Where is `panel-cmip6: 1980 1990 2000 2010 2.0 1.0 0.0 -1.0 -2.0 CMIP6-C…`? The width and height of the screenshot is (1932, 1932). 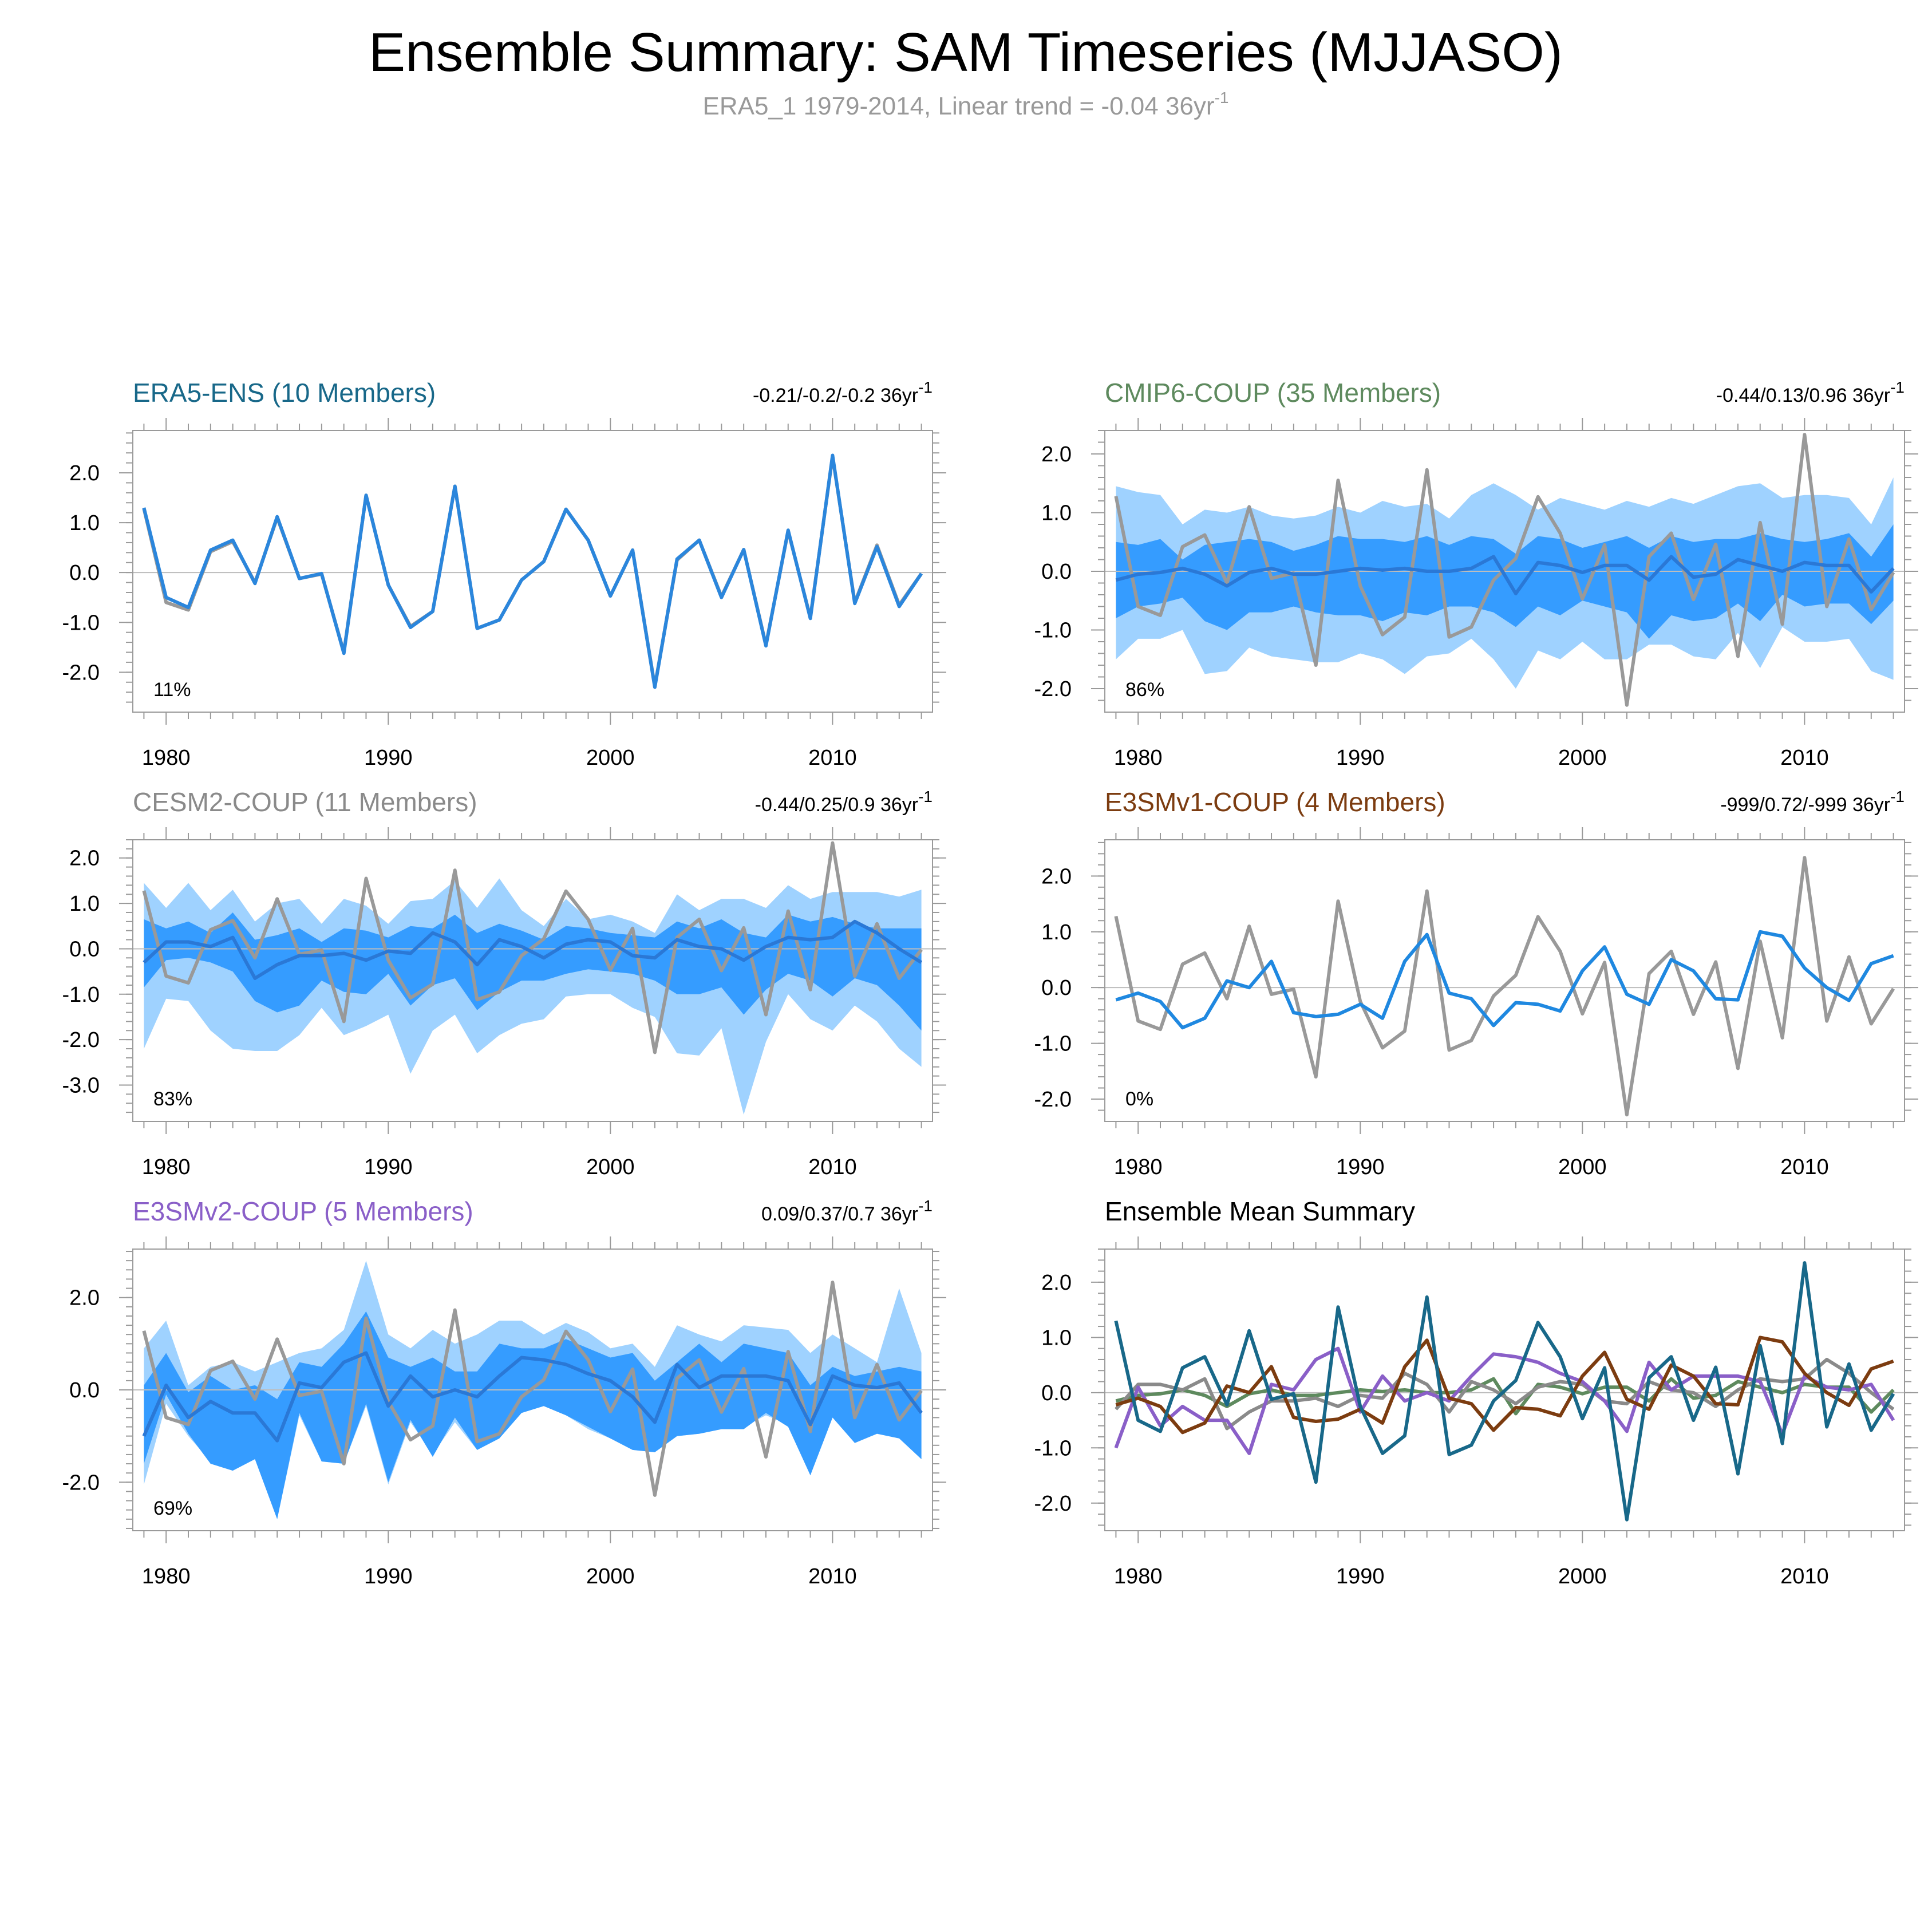 panel-cmip6: 1980 1990 2000 2010 2.0 1.0 0.0 -1.0 -2.0 CMIP6-C… is located at coordinates (1476, 574).